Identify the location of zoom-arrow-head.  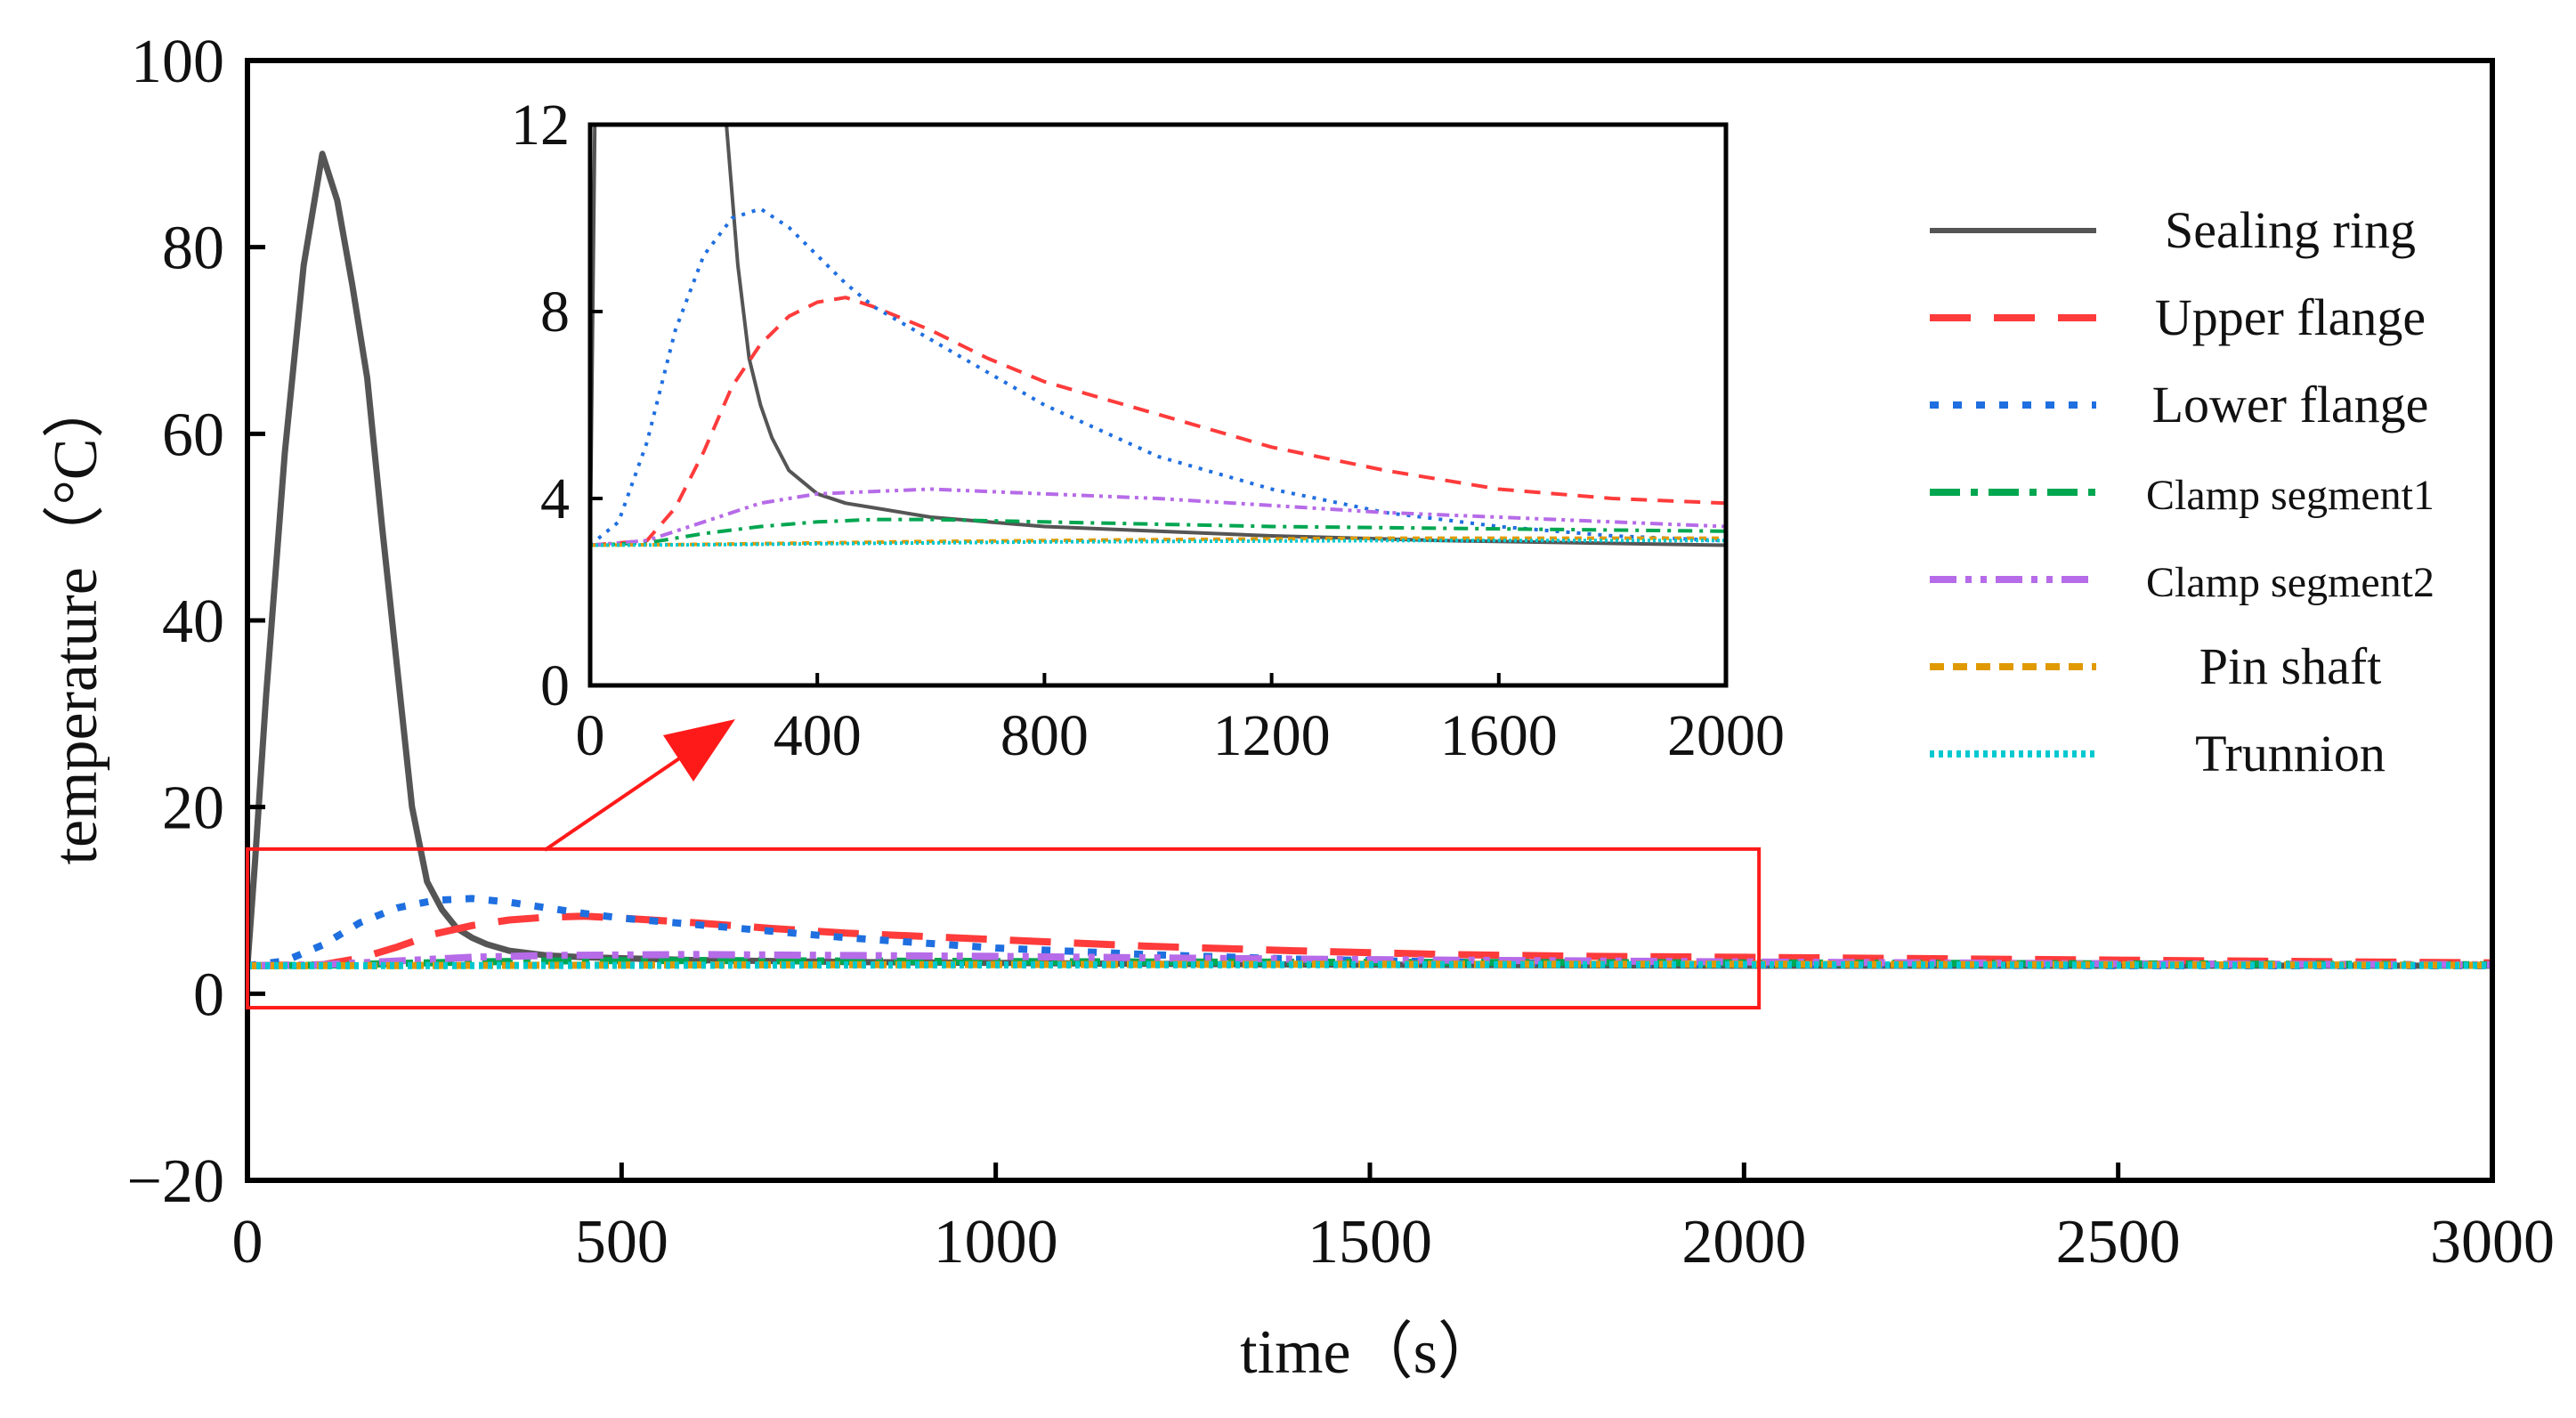
(699, 750).